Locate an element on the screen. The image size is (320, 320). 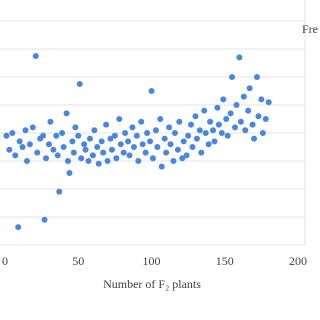
x-tick-label: 150 is located at coordinates (225, 261).